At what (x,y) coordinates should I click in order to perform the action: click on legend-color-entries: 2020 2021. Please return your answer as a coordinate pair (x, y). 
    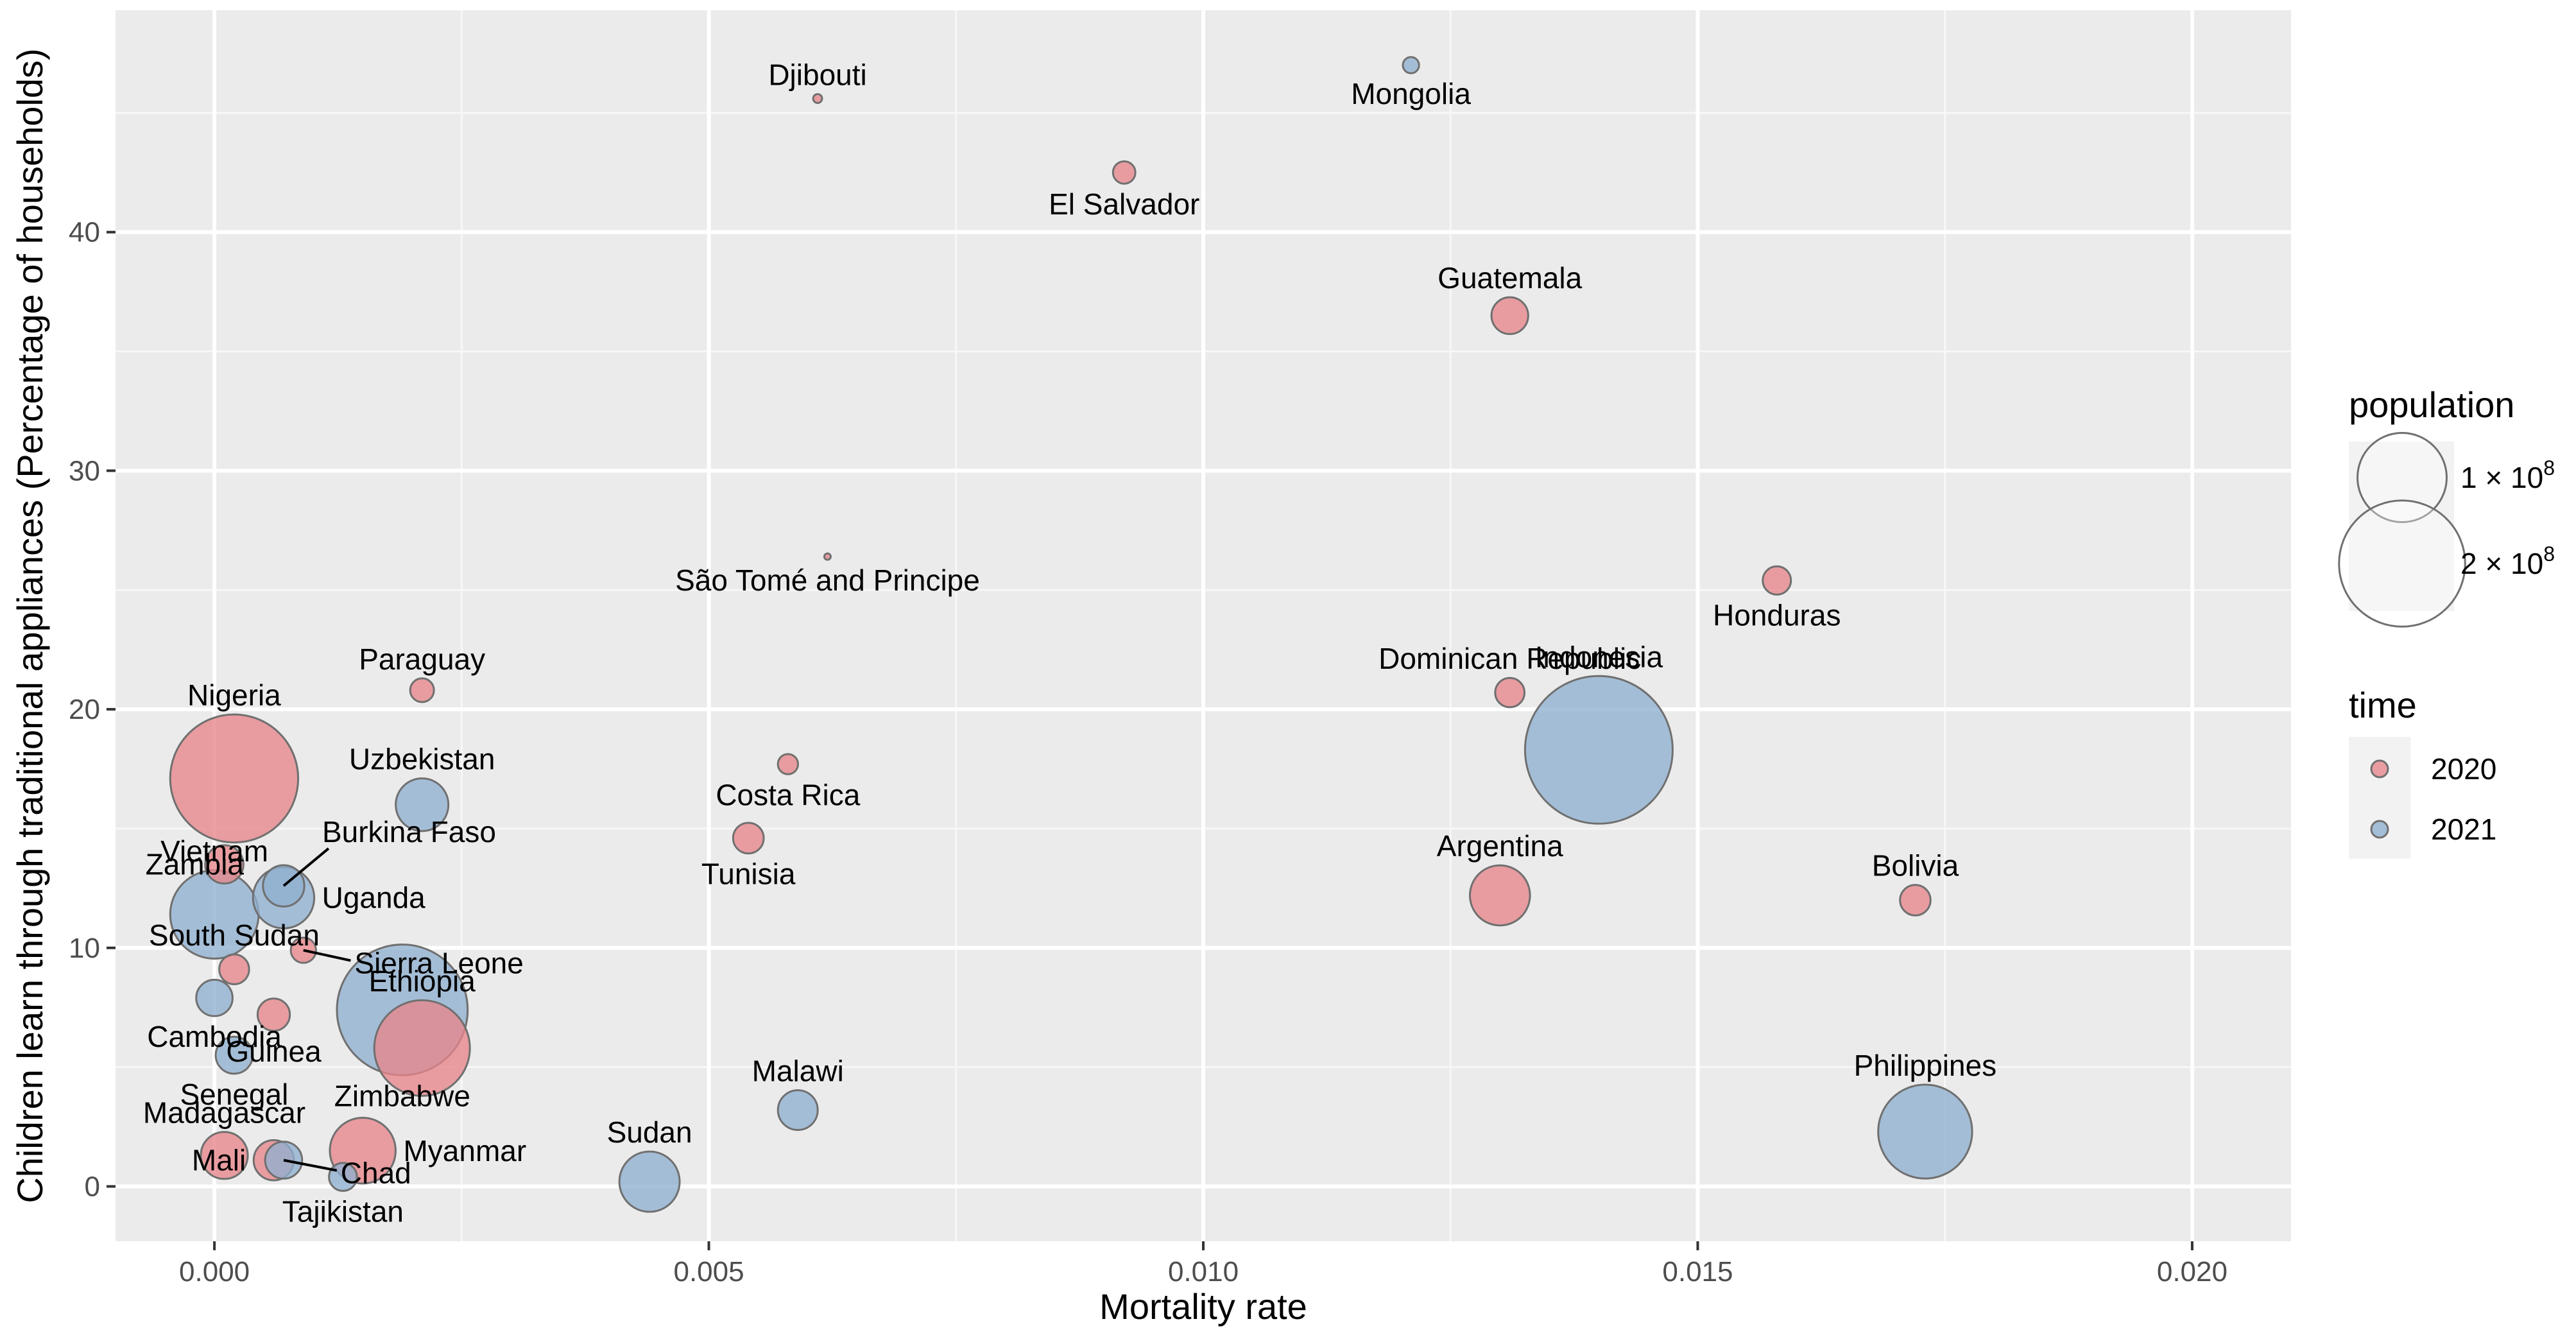
    Looking at the image, I should click on (2433, 799).